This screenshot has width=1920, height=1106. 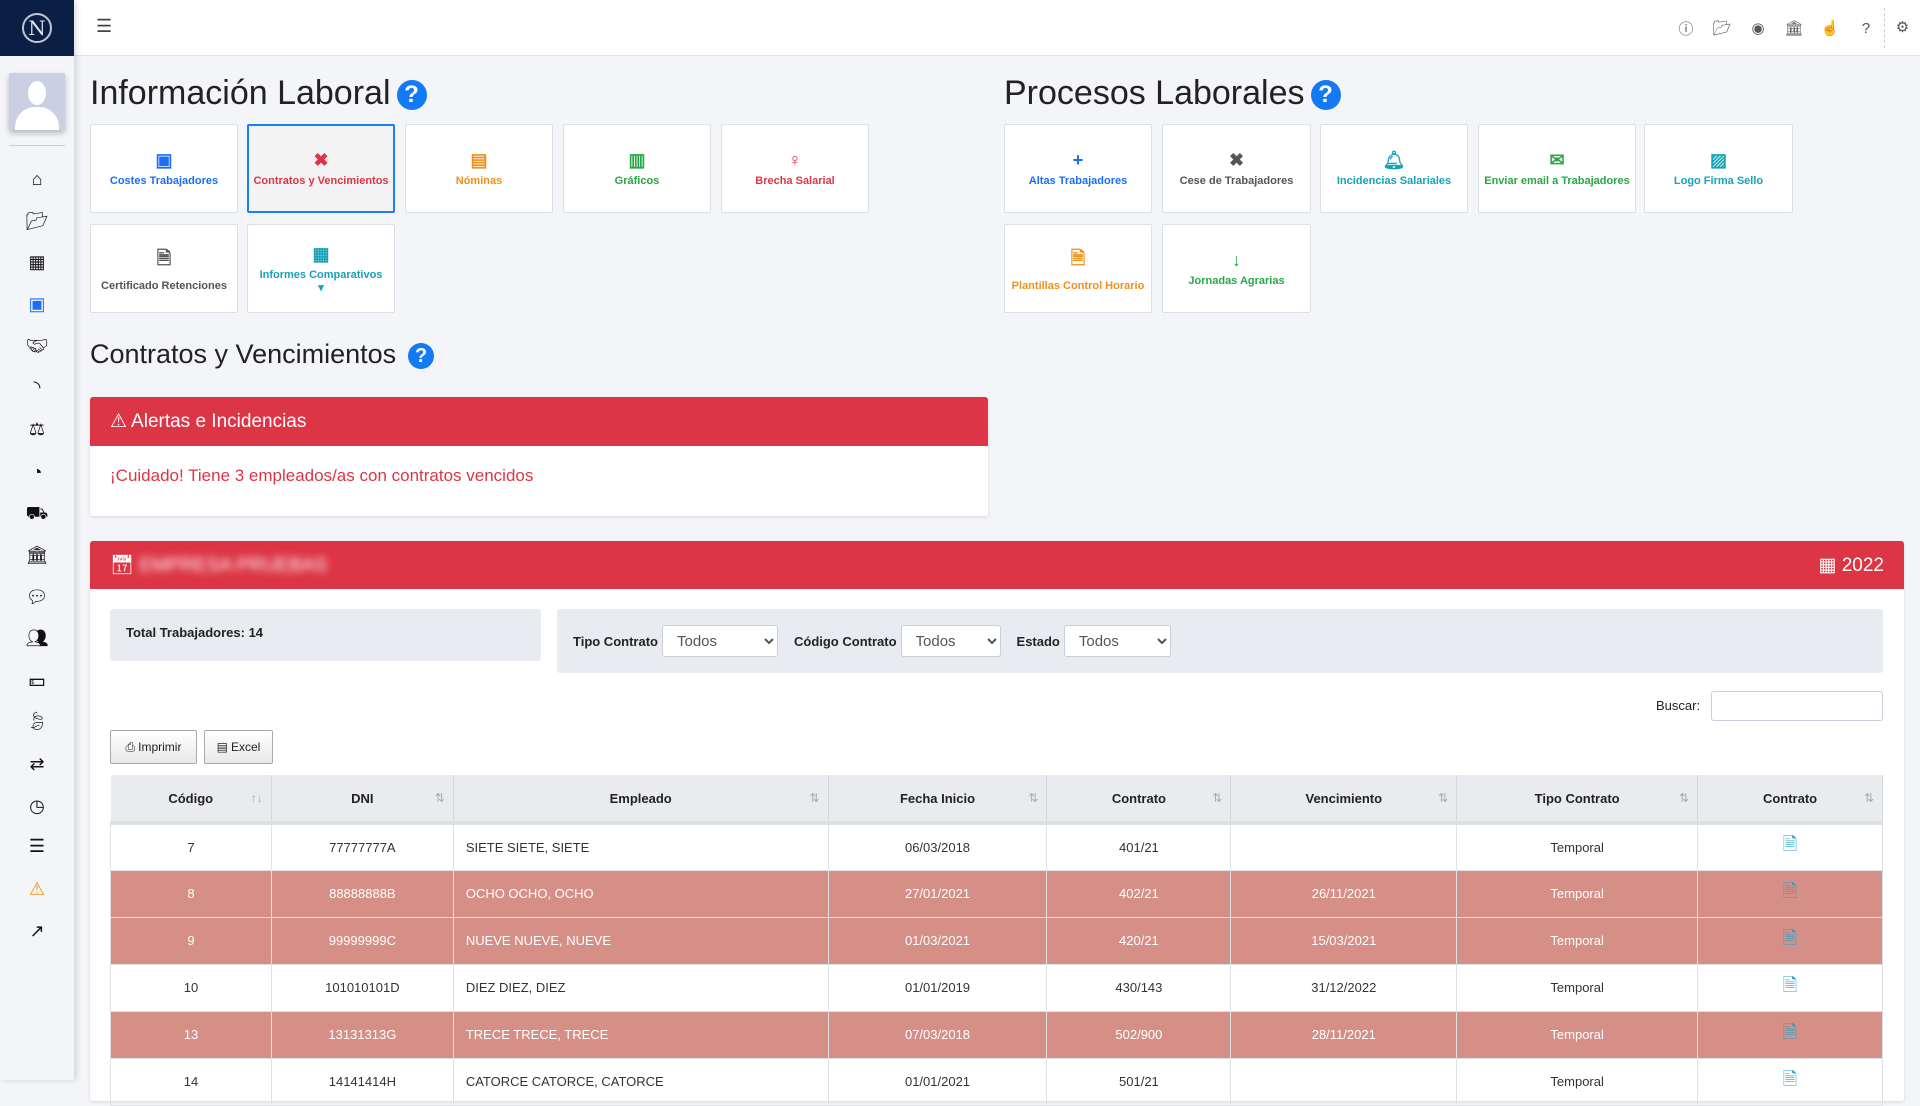 What do you see at coordinates (1827, 565) in the screenshot?
I see `calendar-icon: ▦` at bounding box center [1827, 565].